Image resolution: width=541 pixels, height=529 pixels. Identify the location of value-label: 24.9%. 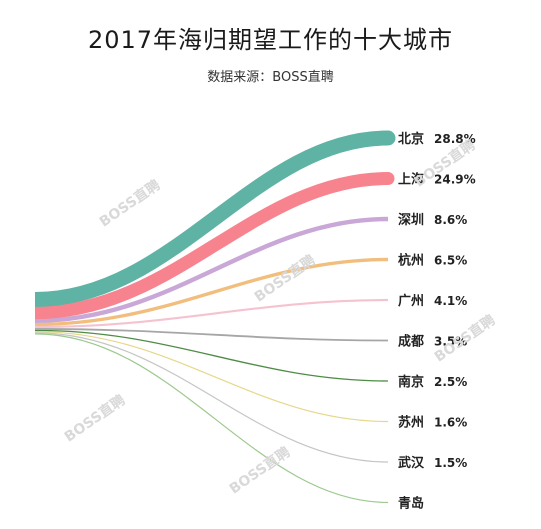
(455, 180).